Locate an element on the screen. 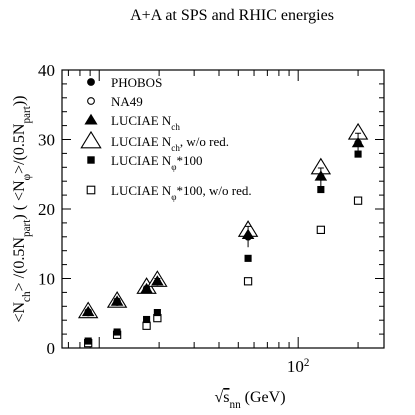 This screenshot has width=415, height=415. y-tick-label: 30 is located at coordinates (46, 140).